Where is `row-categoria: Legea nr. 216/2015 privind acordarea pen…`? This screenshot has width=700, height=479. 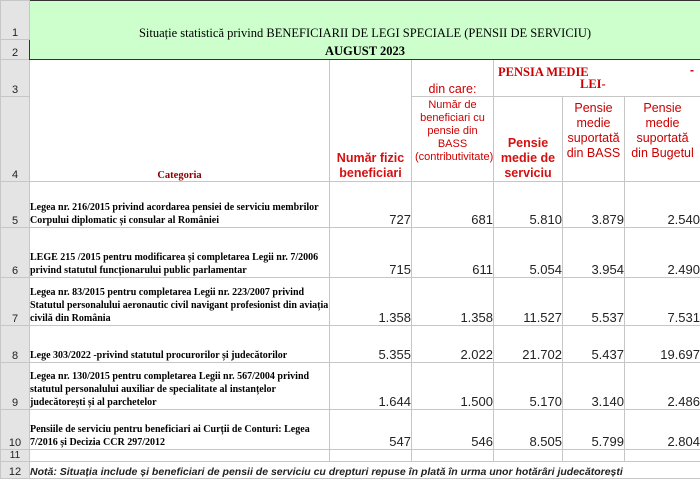 row-categoria: Legea nr. 216/2015 privind acordarea pen… is located at coordinates (180, 205).